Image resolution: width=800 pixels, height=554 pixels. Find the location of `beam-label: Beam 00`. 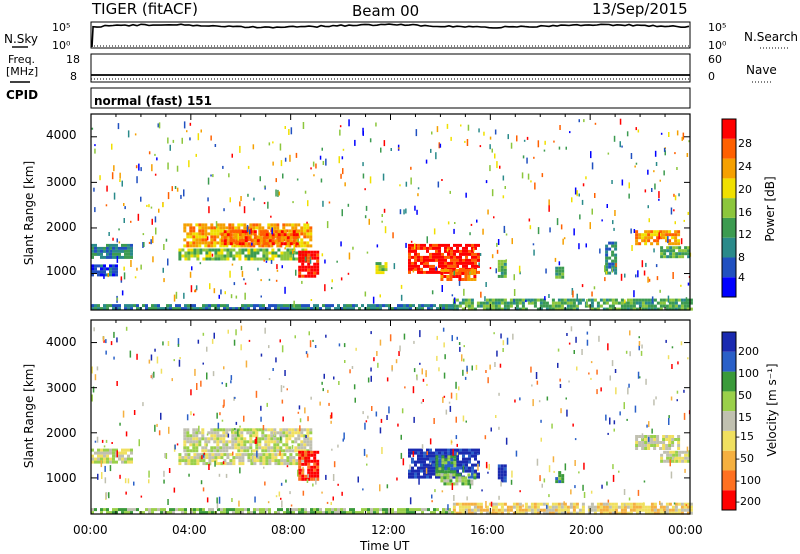

beam-label: Beam 00 is located at coordinates (386, 11).